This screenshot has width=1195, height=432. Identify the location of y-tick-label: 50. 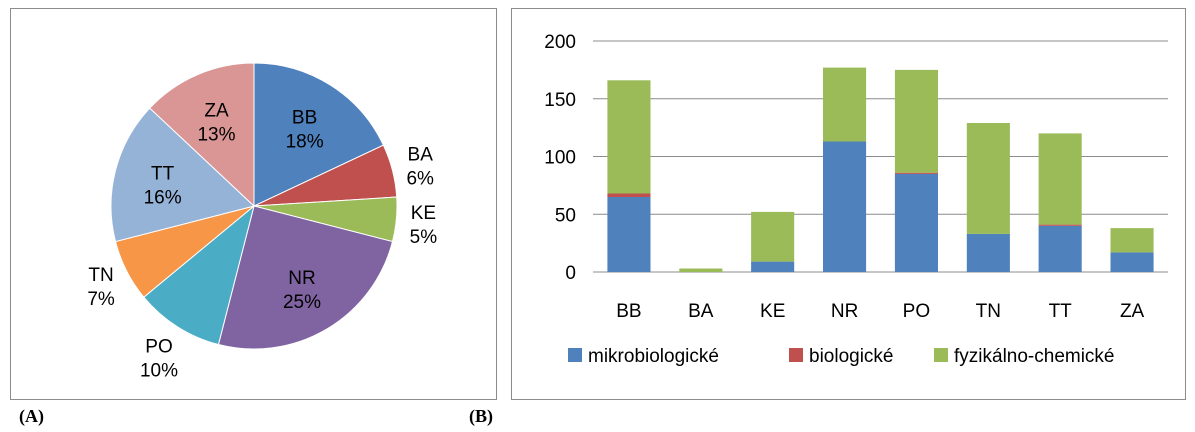
(565, 215).